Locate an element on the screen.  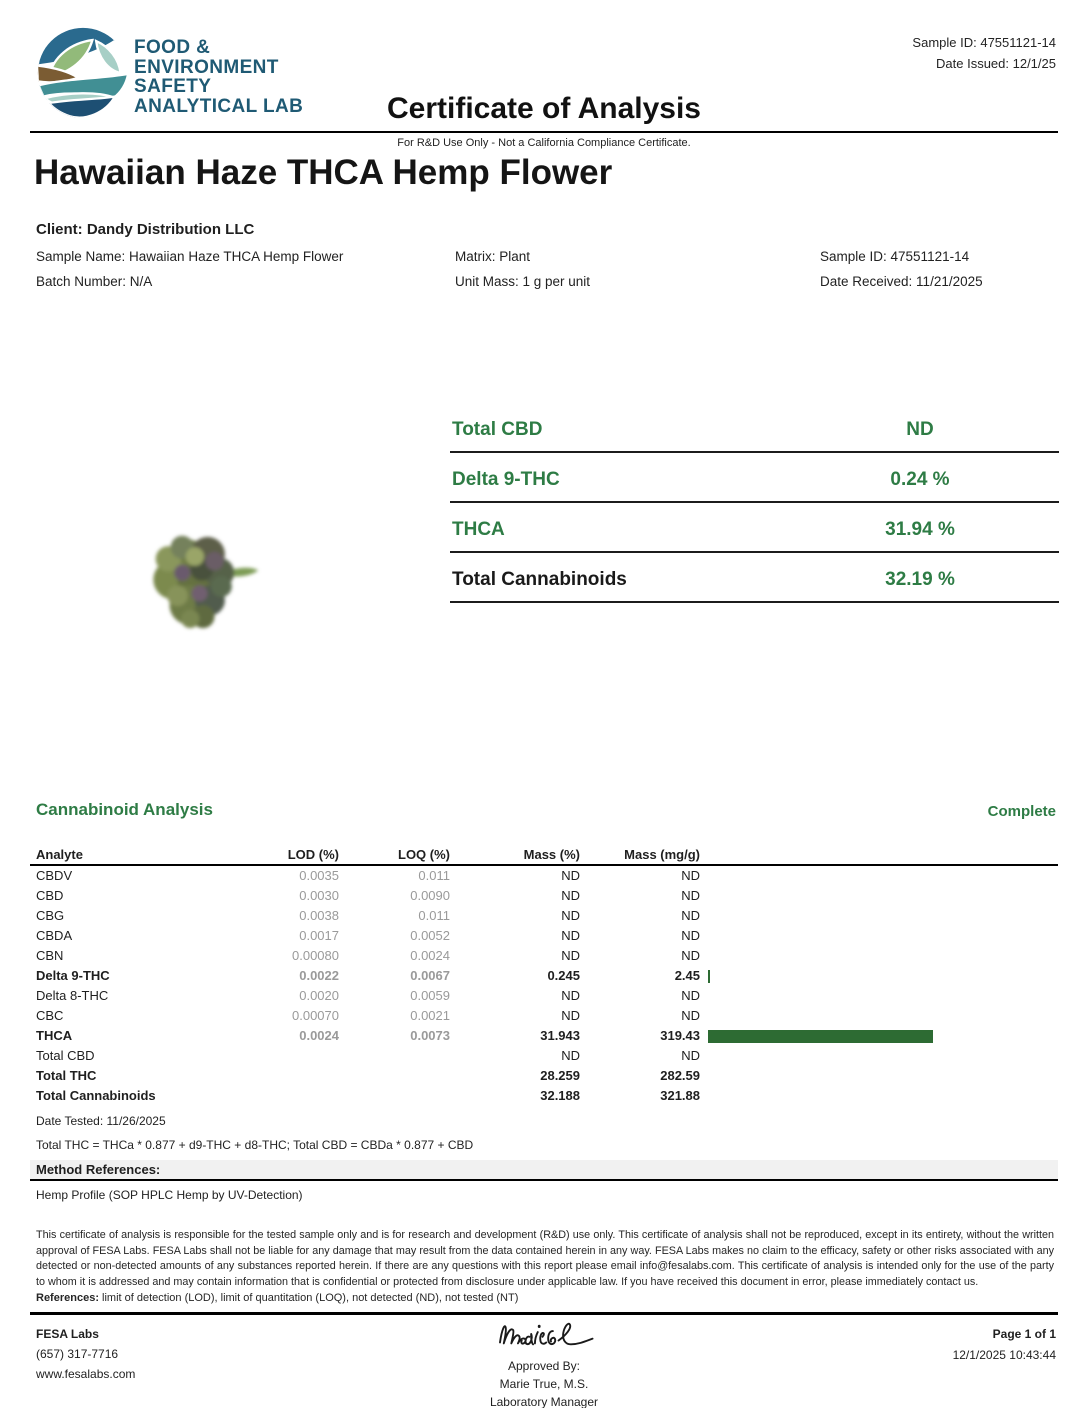
summary-label: THCA is located at coordinates (478, 529).